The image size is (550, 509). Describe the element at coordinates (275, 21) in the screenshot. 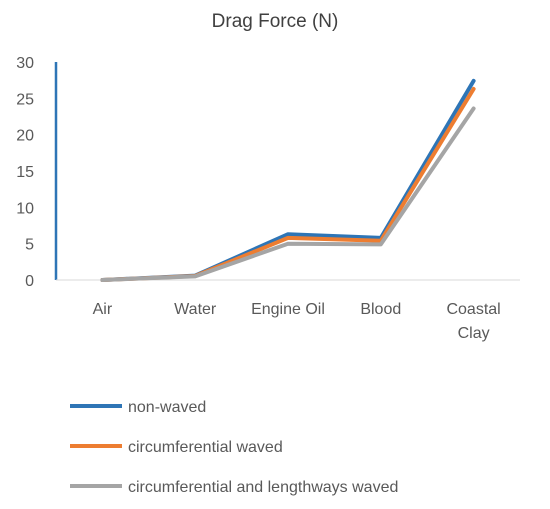

I see `chart-title: Drag Force (N)` at that location.